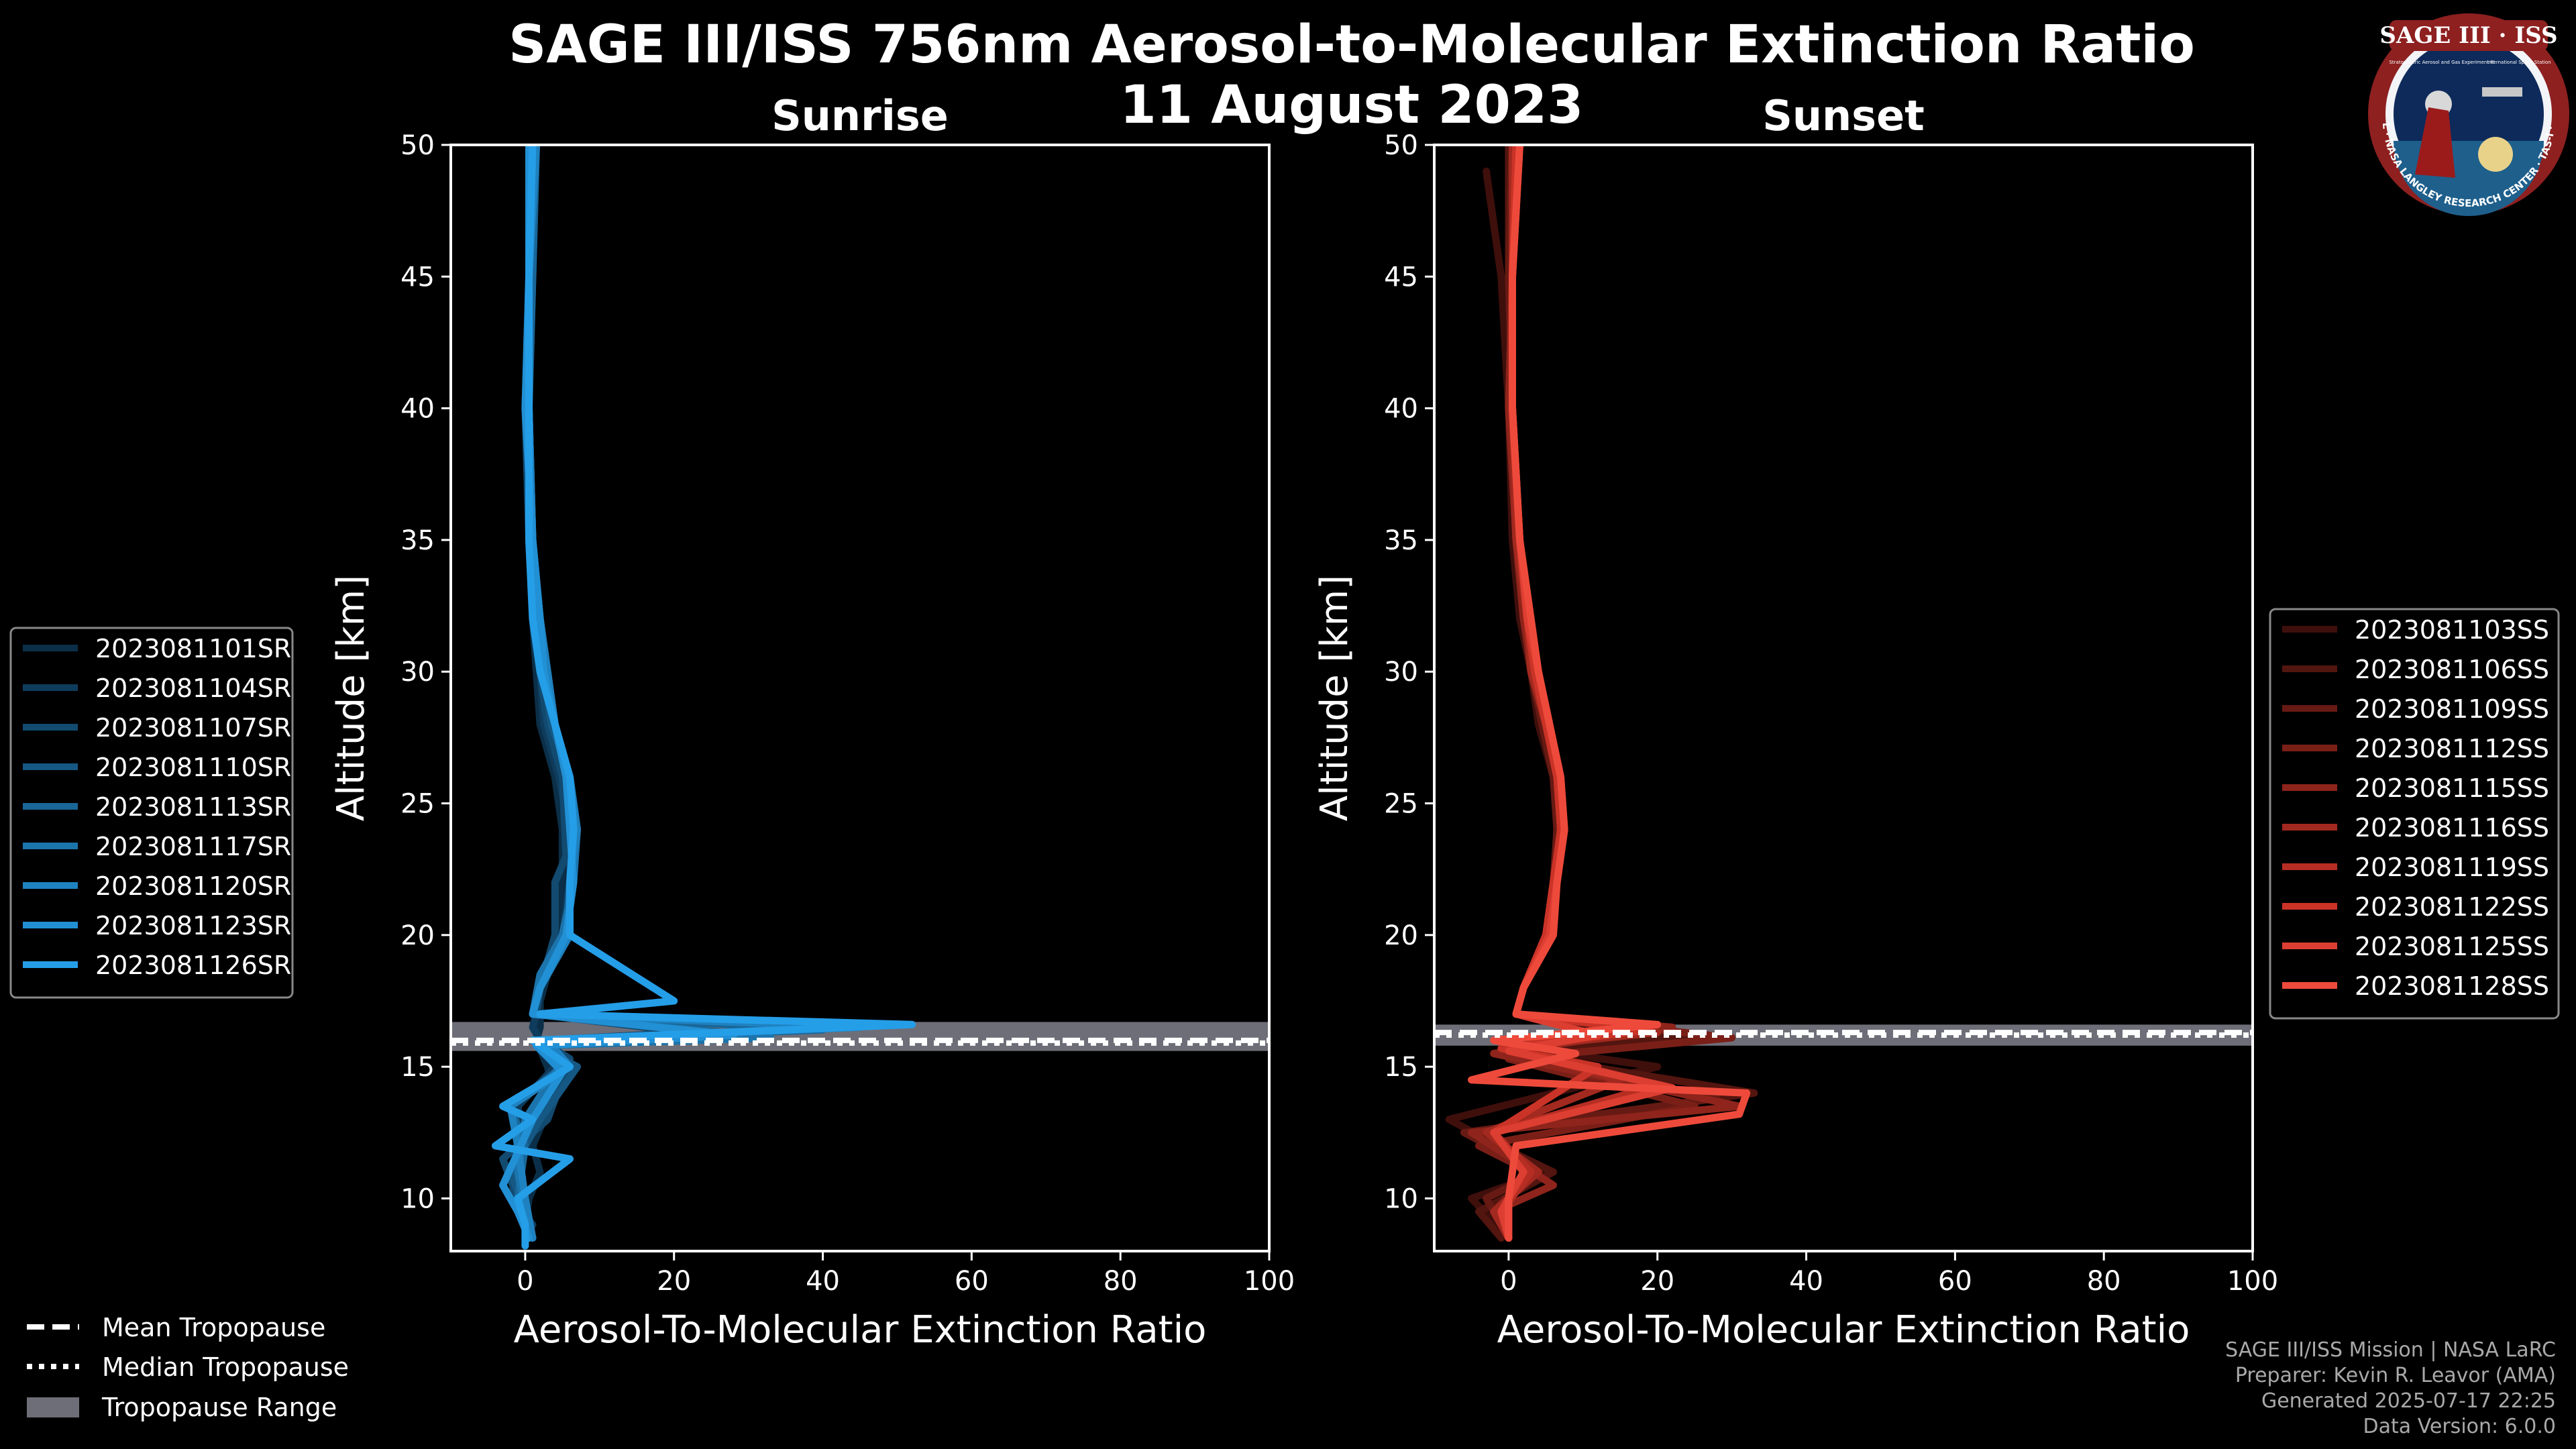 The height and width of the screenshot is (1449, 2576). Describe the element at coordinates (193, 728) in the screenshot. I see `sunrise-legend-label-2023081107SR: 2023081107SR` at that location.